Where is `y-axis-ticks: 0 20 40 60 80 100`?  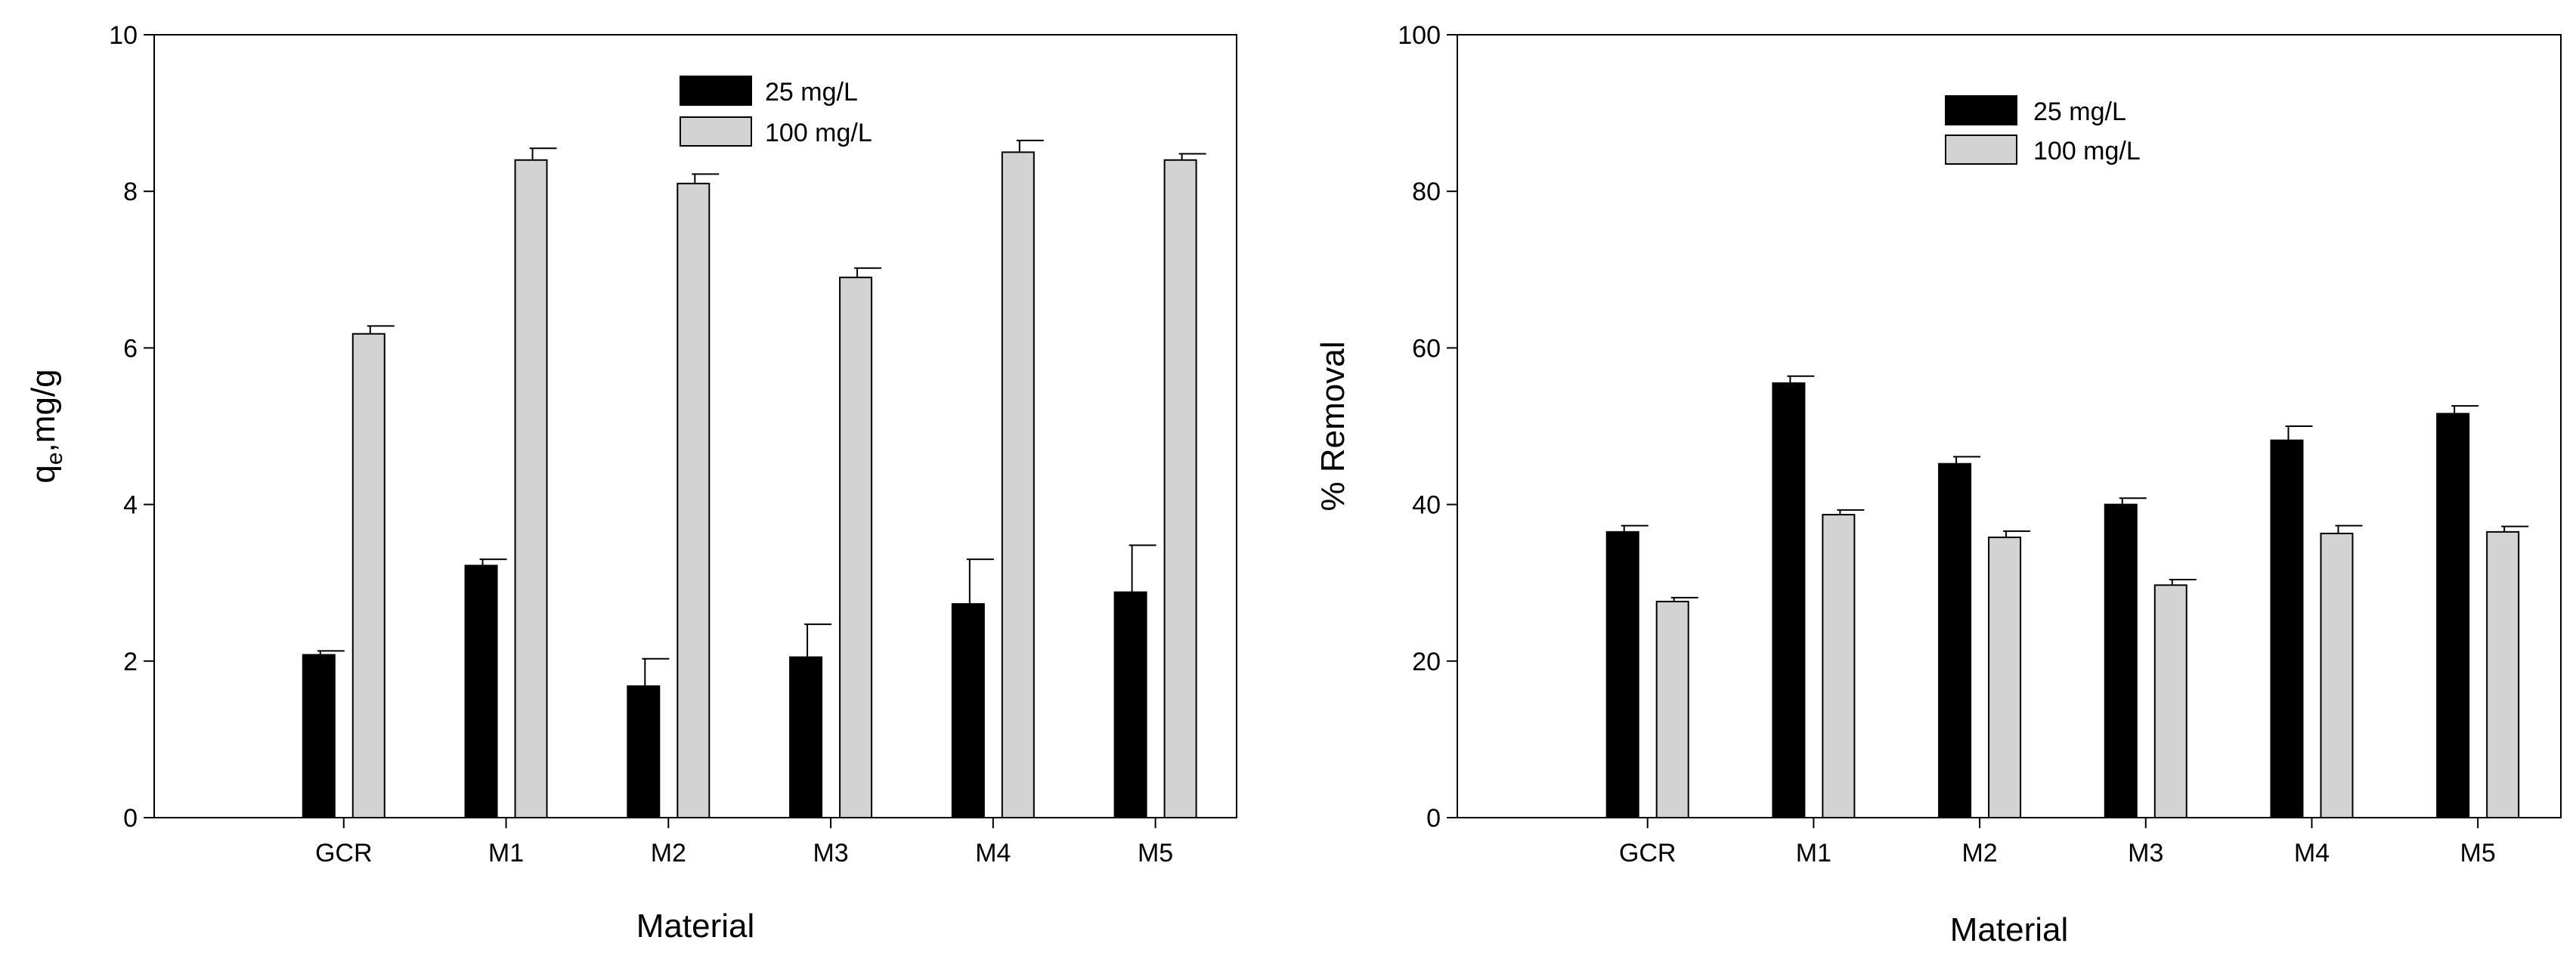 y-axis-ticks: 0 20 40 60 80 100 is located at coordinates (1427, 427).